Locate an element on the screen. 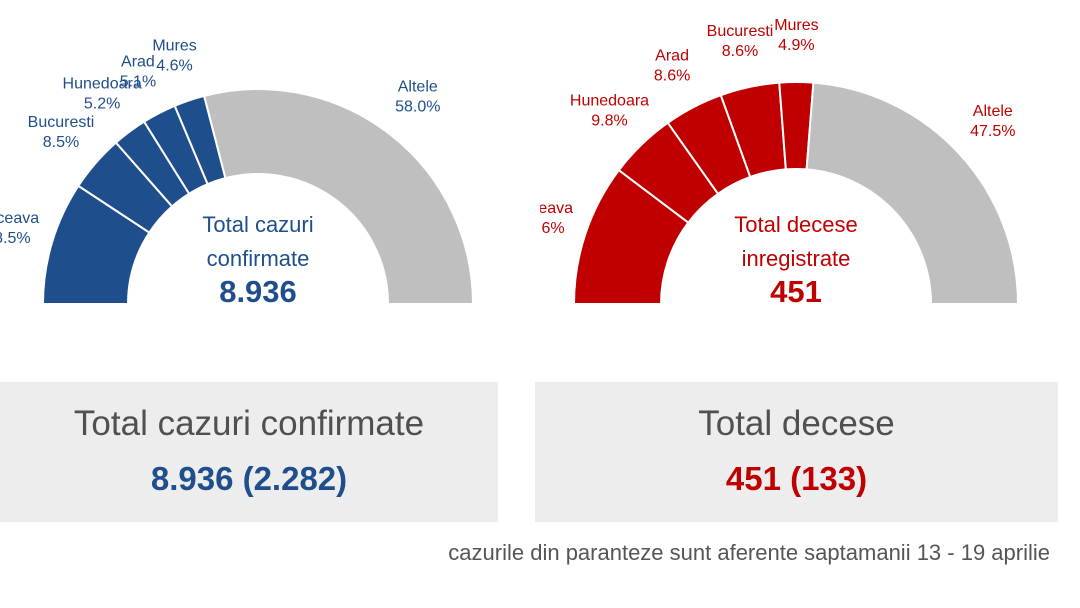  cases-label-hunedoara: Hunedoara 5.2% is located at coordinates (102, 94).